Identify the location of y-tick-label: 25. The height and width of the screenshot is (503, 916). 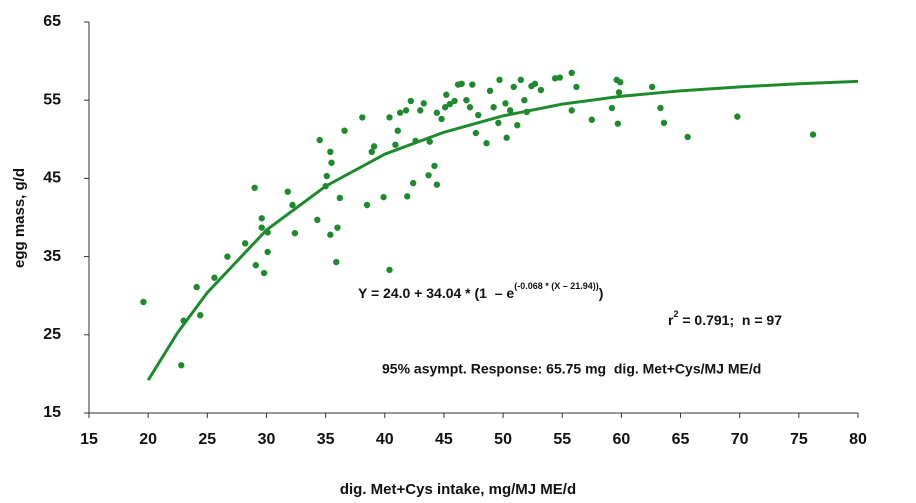
(52, 334).